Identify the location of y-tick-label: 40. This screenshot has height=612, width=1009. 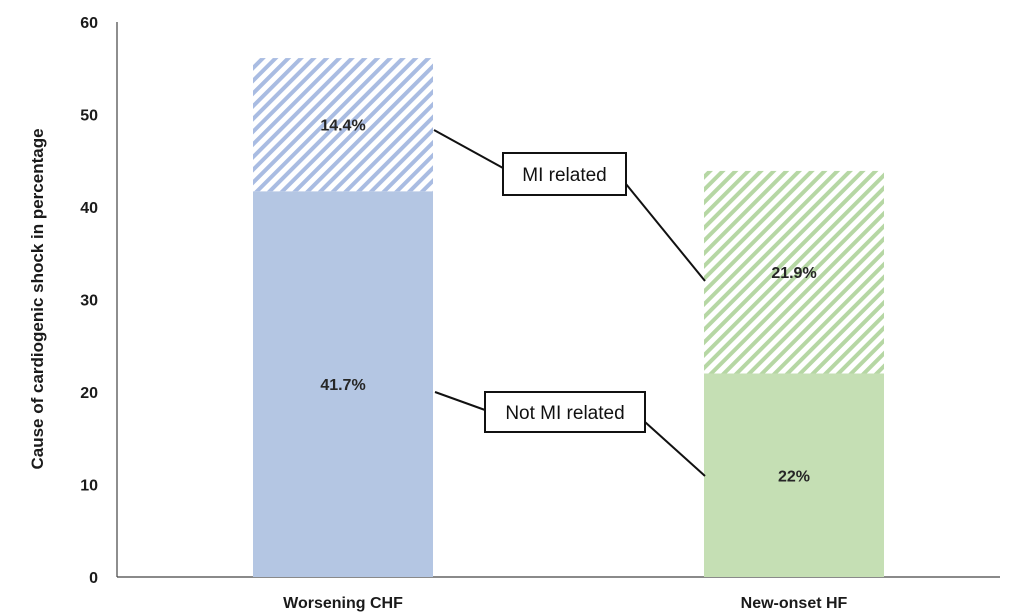
(89, 208).